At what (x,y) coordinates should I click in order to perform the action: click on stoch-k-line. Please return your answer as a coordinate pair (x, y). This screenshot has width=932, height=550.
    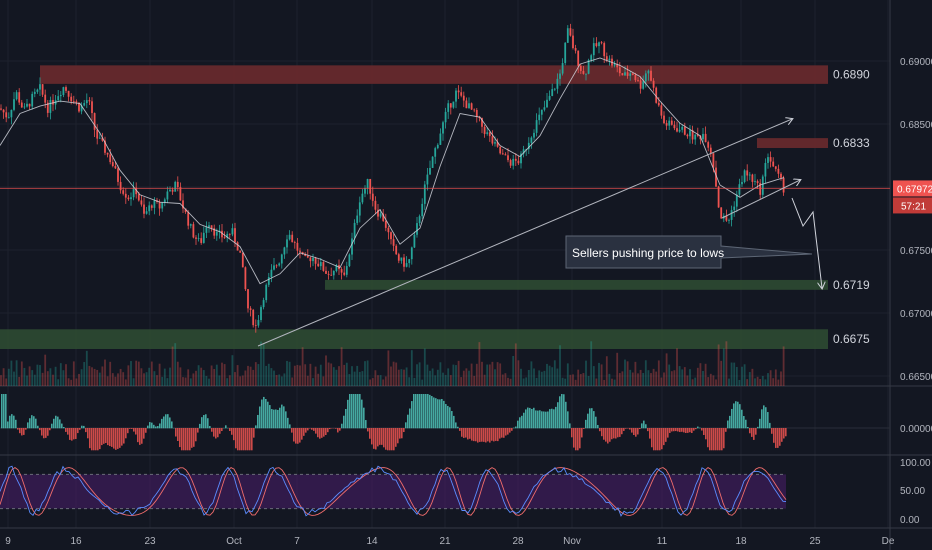
    Looking at the image, I should click on (393, 491).